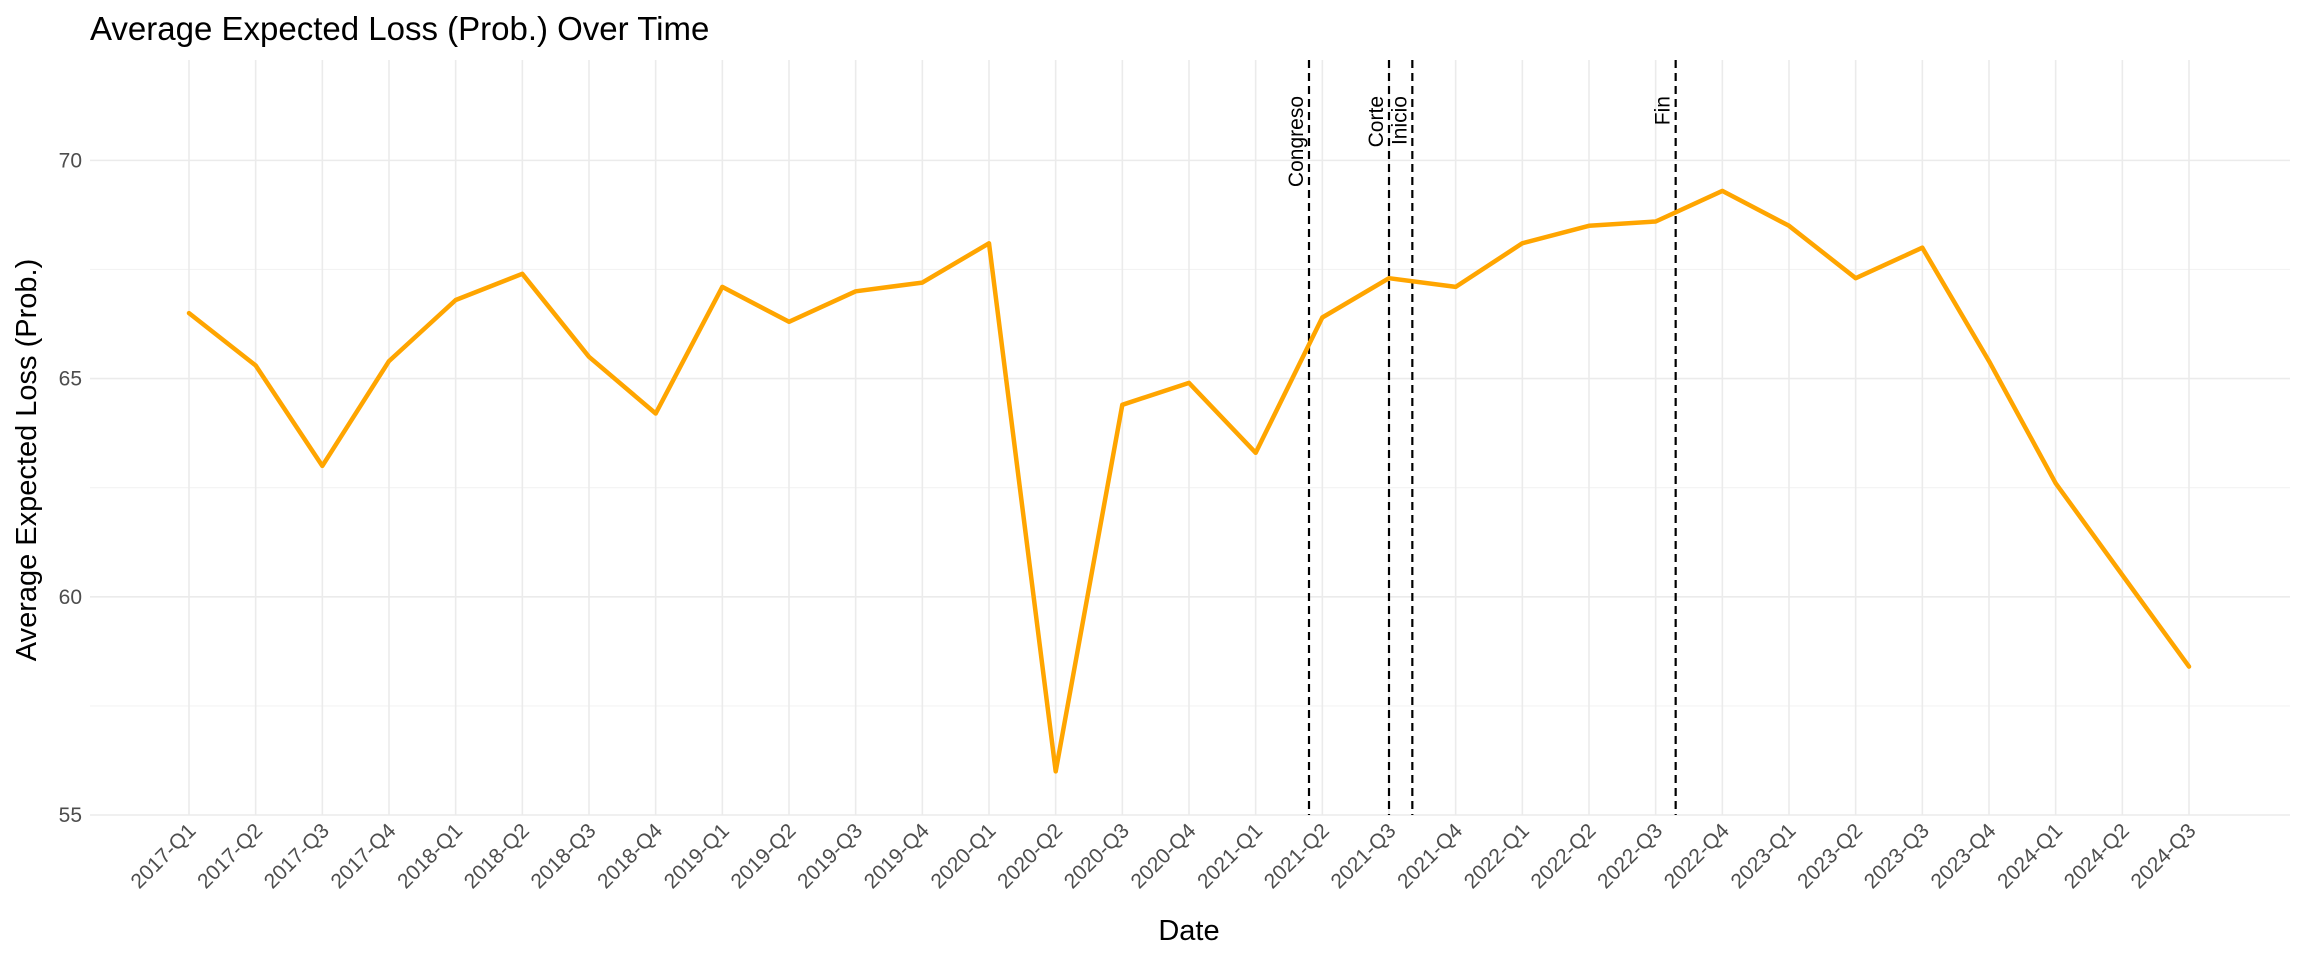 This screenshot has height=960, width=2304. I want to click on x-tick-label: 2021-Q2, so click(1297, 856).